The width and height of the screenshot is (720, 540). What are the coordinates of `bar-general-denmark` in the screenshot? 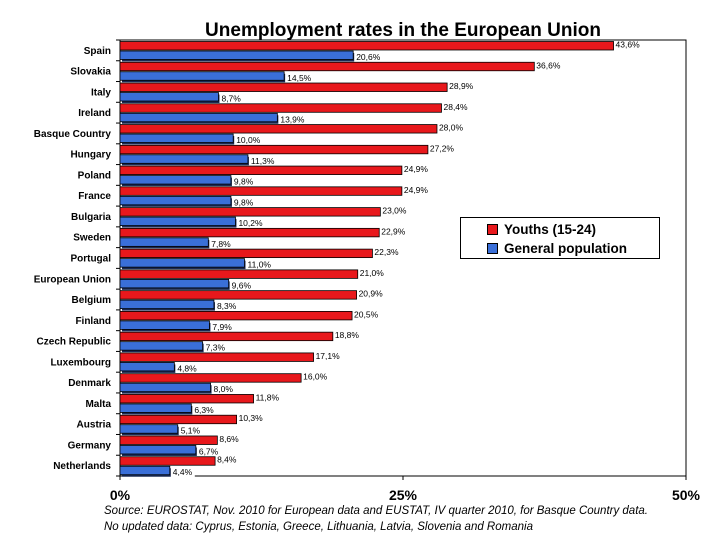 It's located at (165, 387).